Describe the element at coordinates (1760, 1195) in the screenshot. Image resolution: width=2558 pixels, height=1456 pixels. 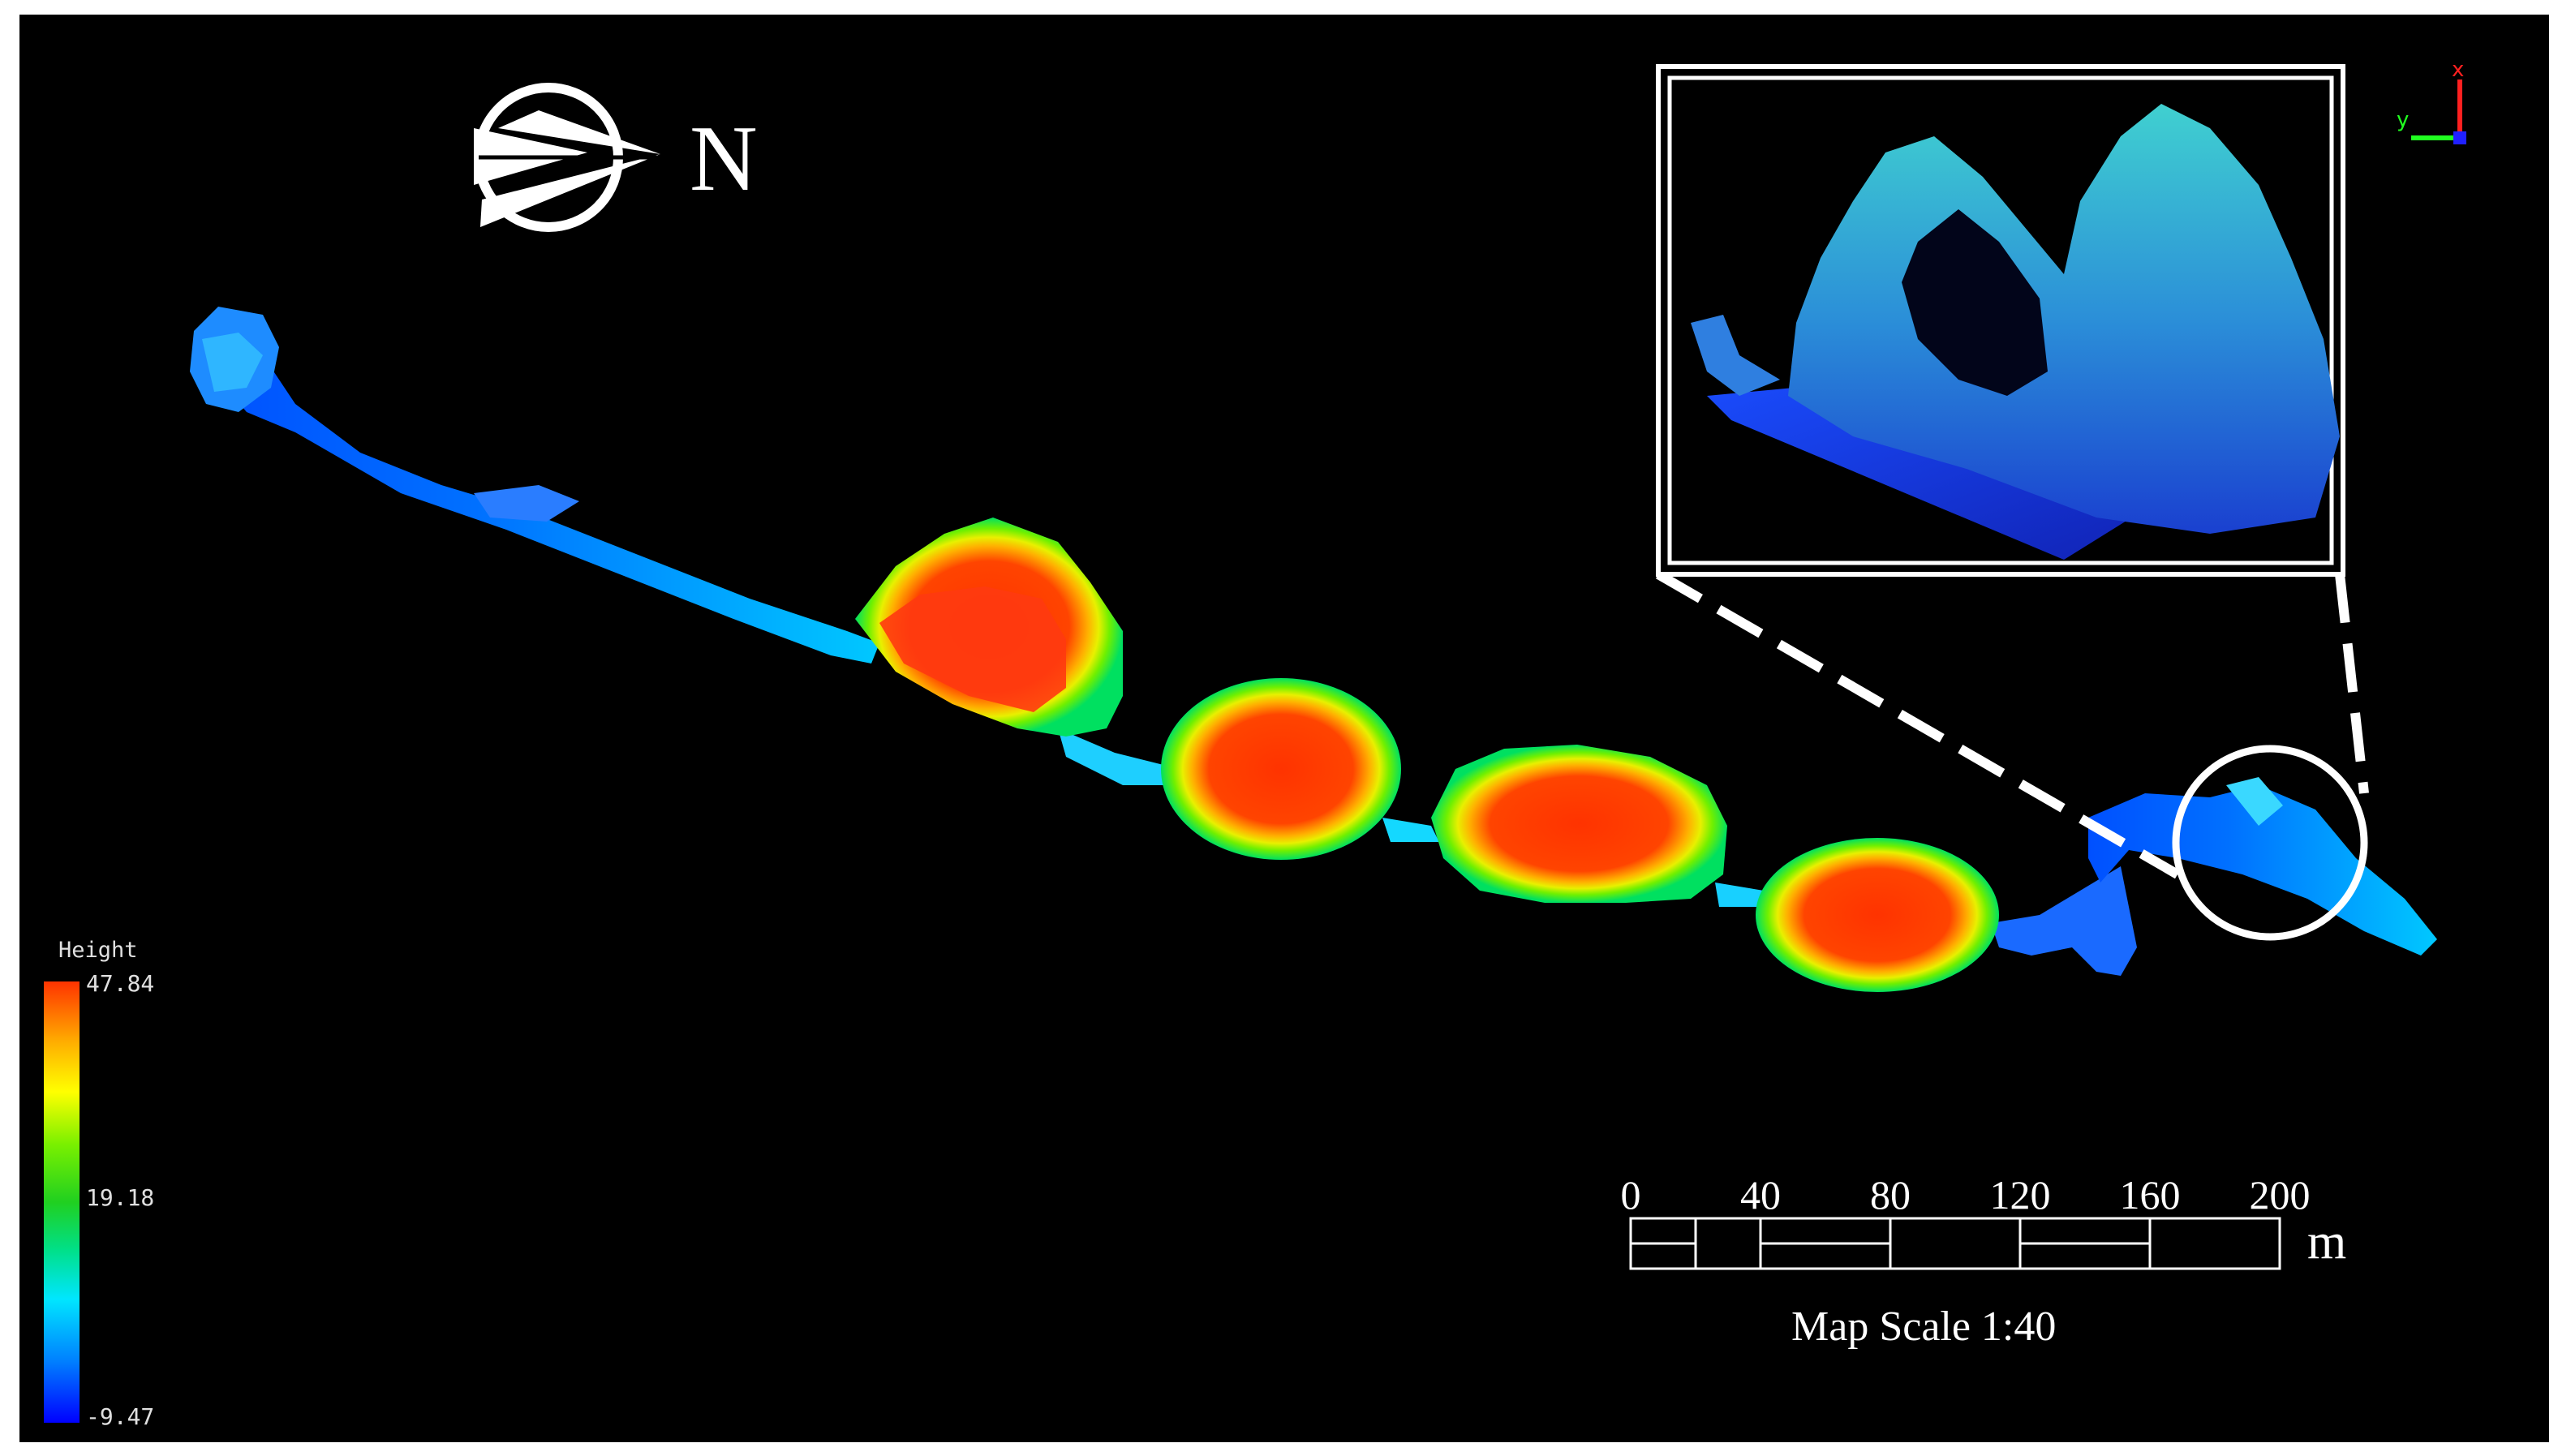
I see `scale-tick-40: 40` at that location.